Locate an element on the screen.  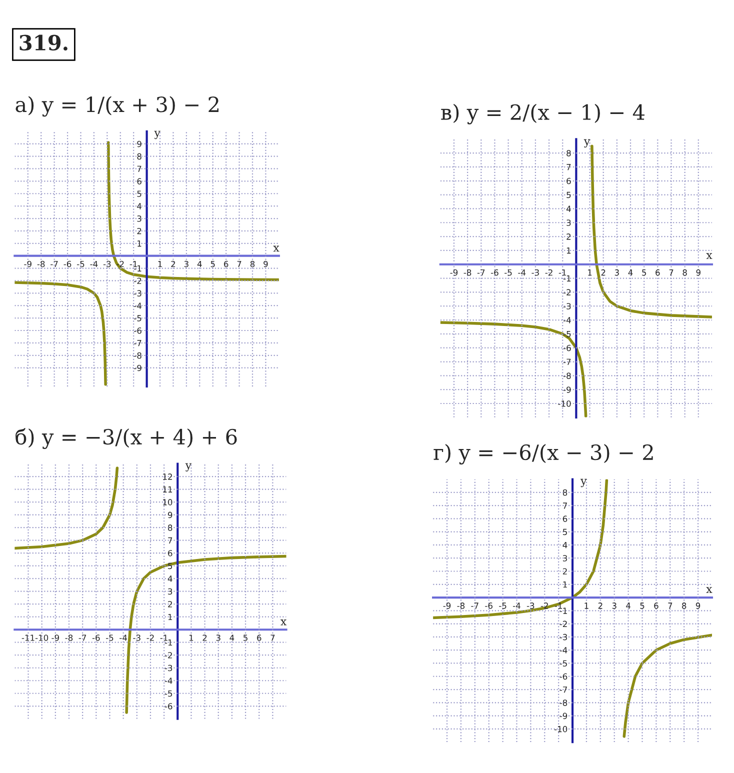
chart-title: б) y = −3/(x + 4) + 6 is located at coordinates (126, 438).